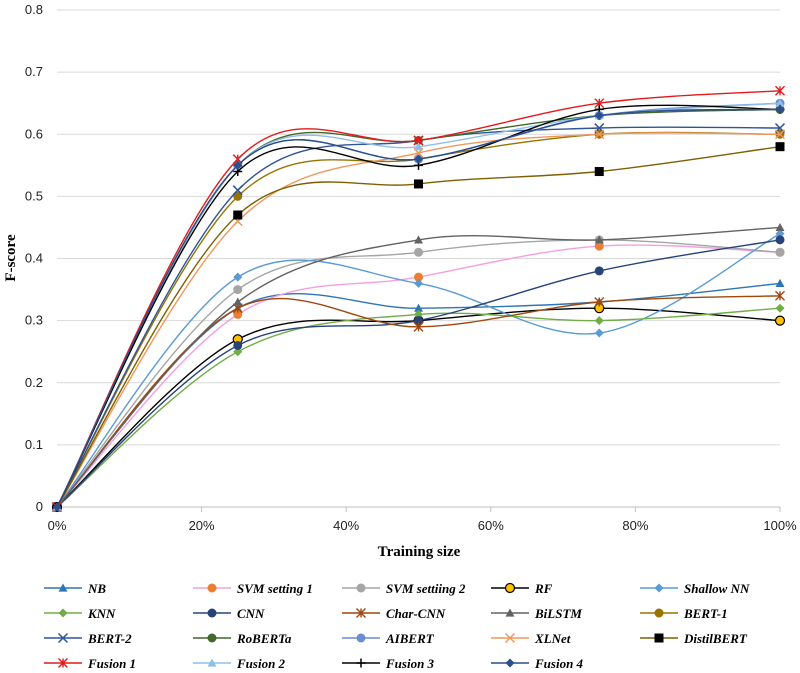 The width and height of the screenshot is (800, 673). Describe the element at coordinates (552, 638) in the screenshot. I see `legend-label: XLNet` at that location.